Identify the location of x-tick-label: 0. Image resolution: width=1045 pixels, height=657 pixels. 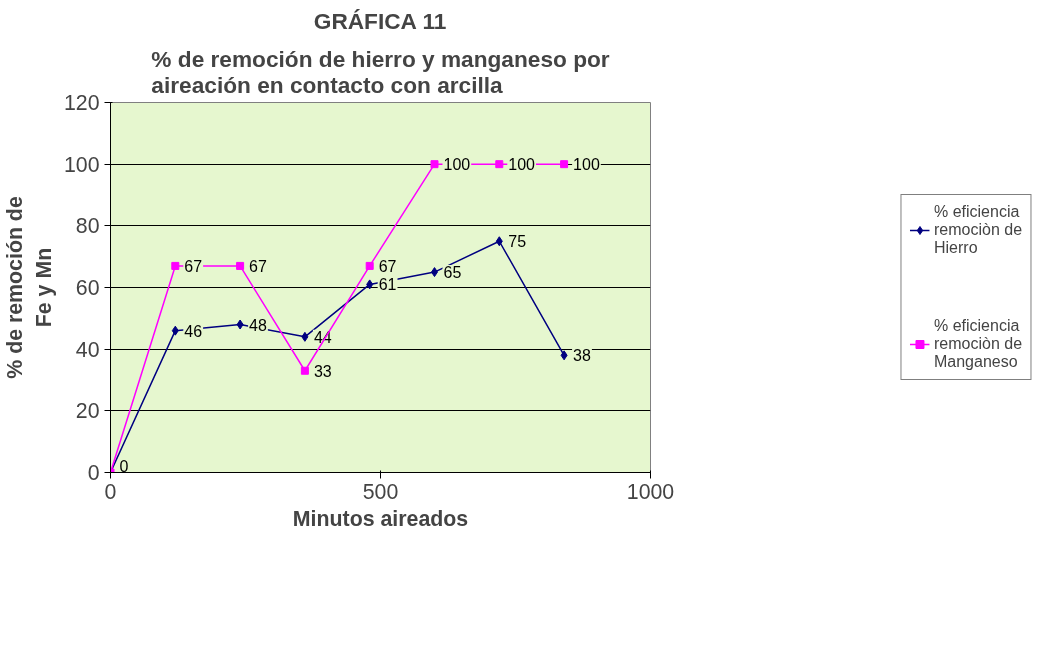
(110, 491).